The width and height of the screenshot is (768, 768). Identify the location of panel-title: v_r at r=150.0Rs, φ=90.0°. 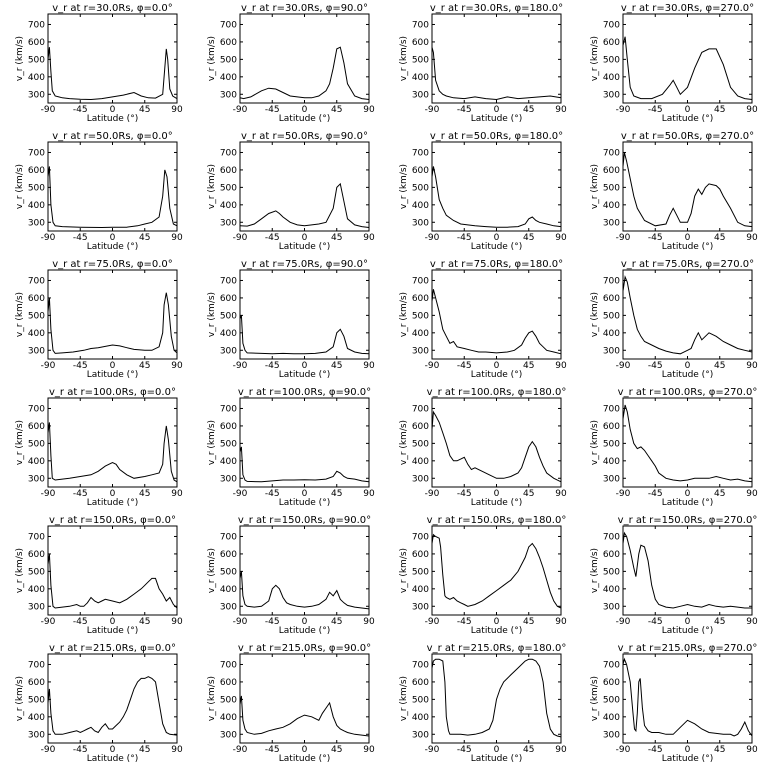
(304, 520).